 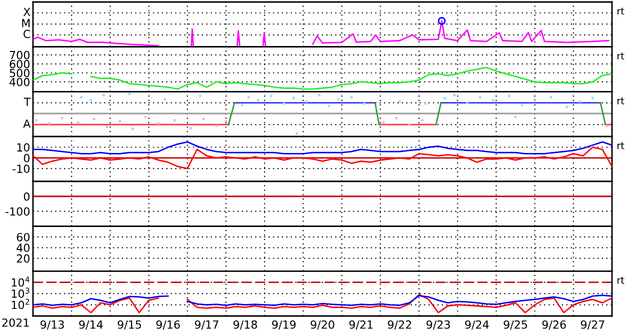 I want to click on ref-line-label: M, so click(x=26, y=23).